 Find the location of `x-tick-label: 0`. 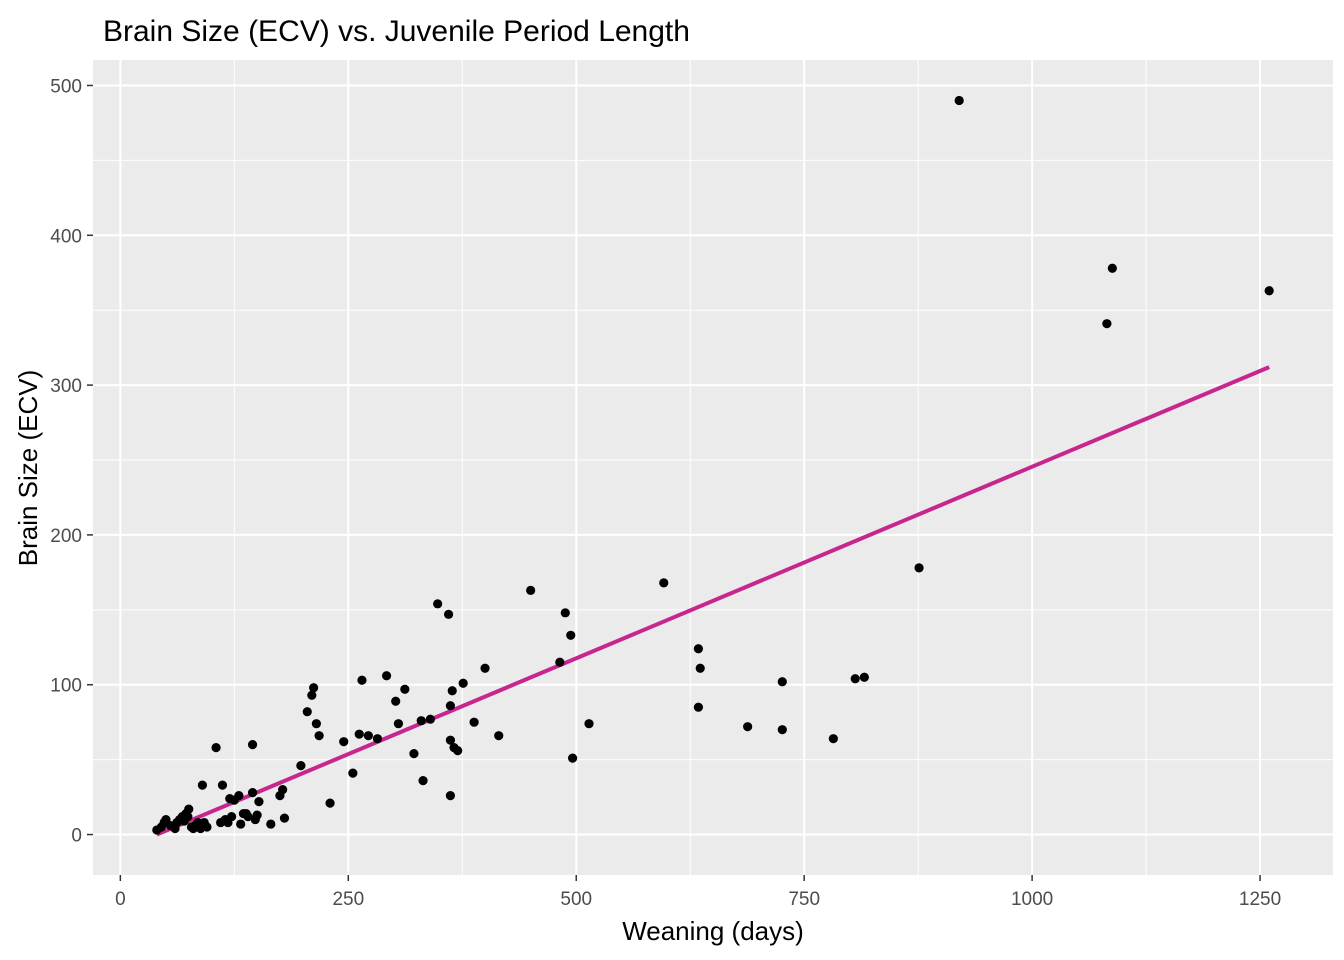

x-tick-label: 0 is located at coordinates (120, 899).